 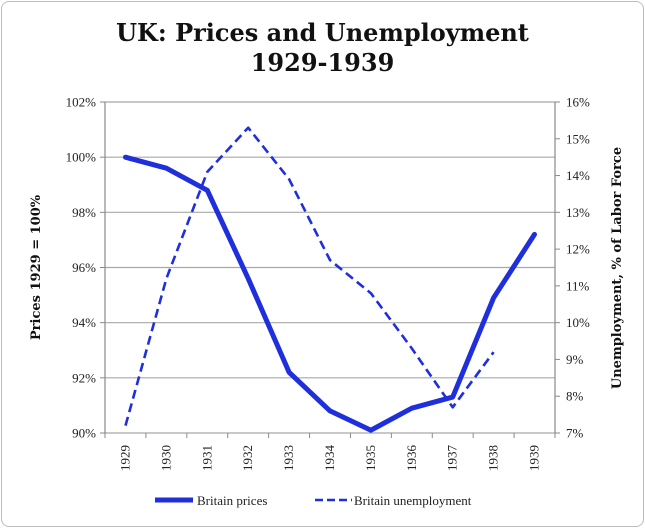 What do you see at coordinates (232, 500) in the screenshot?
I see `legend-label-prices: Britain prices` at bounding box center [232, 500].